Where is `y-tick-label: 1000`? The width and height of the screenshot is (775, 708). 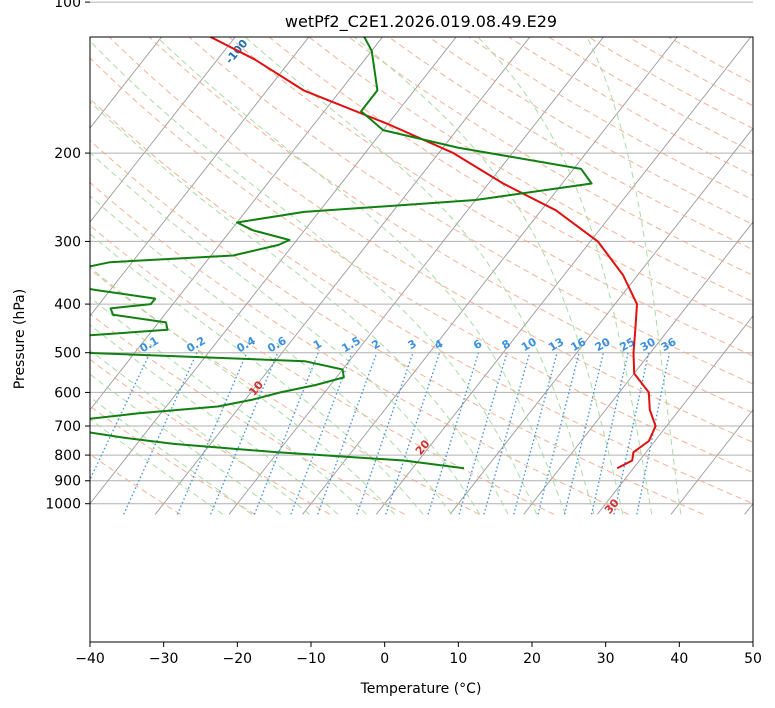
y-tick-label: 1000 is located at coordinates (63, 505).